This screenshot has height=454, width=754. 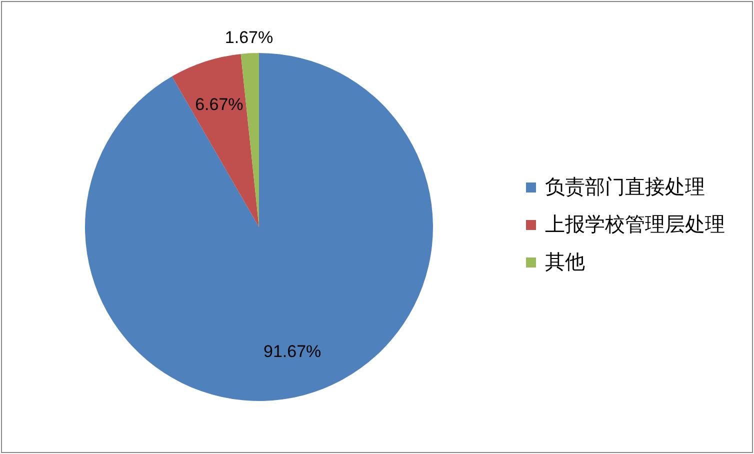 What do you see at coordinates (219, 104) in the screenshot?
I see `data-label: 6.67%` at bounding box center [219, 104].